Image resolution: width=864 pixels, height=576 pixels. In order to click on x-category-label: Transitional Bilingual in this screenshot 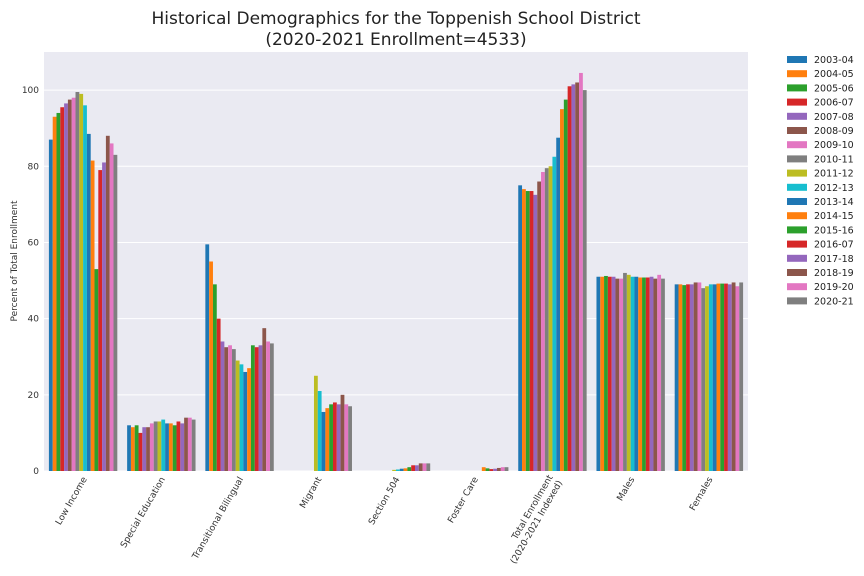, I will do `click(218, 519)`.